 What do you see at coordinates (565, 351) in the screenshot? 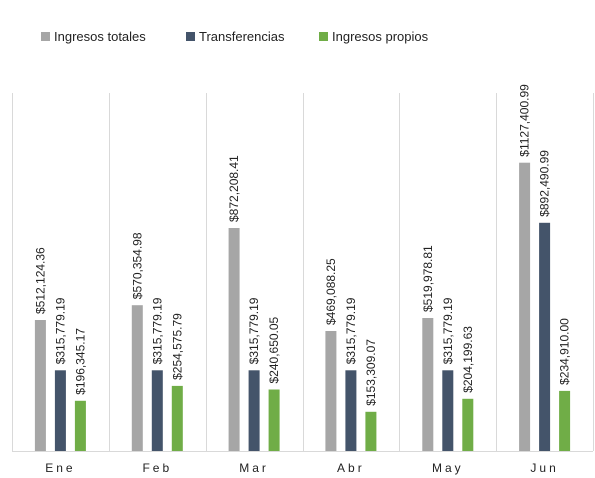
I see `data-label: $234,910.00` at bounding box center [565, 351].